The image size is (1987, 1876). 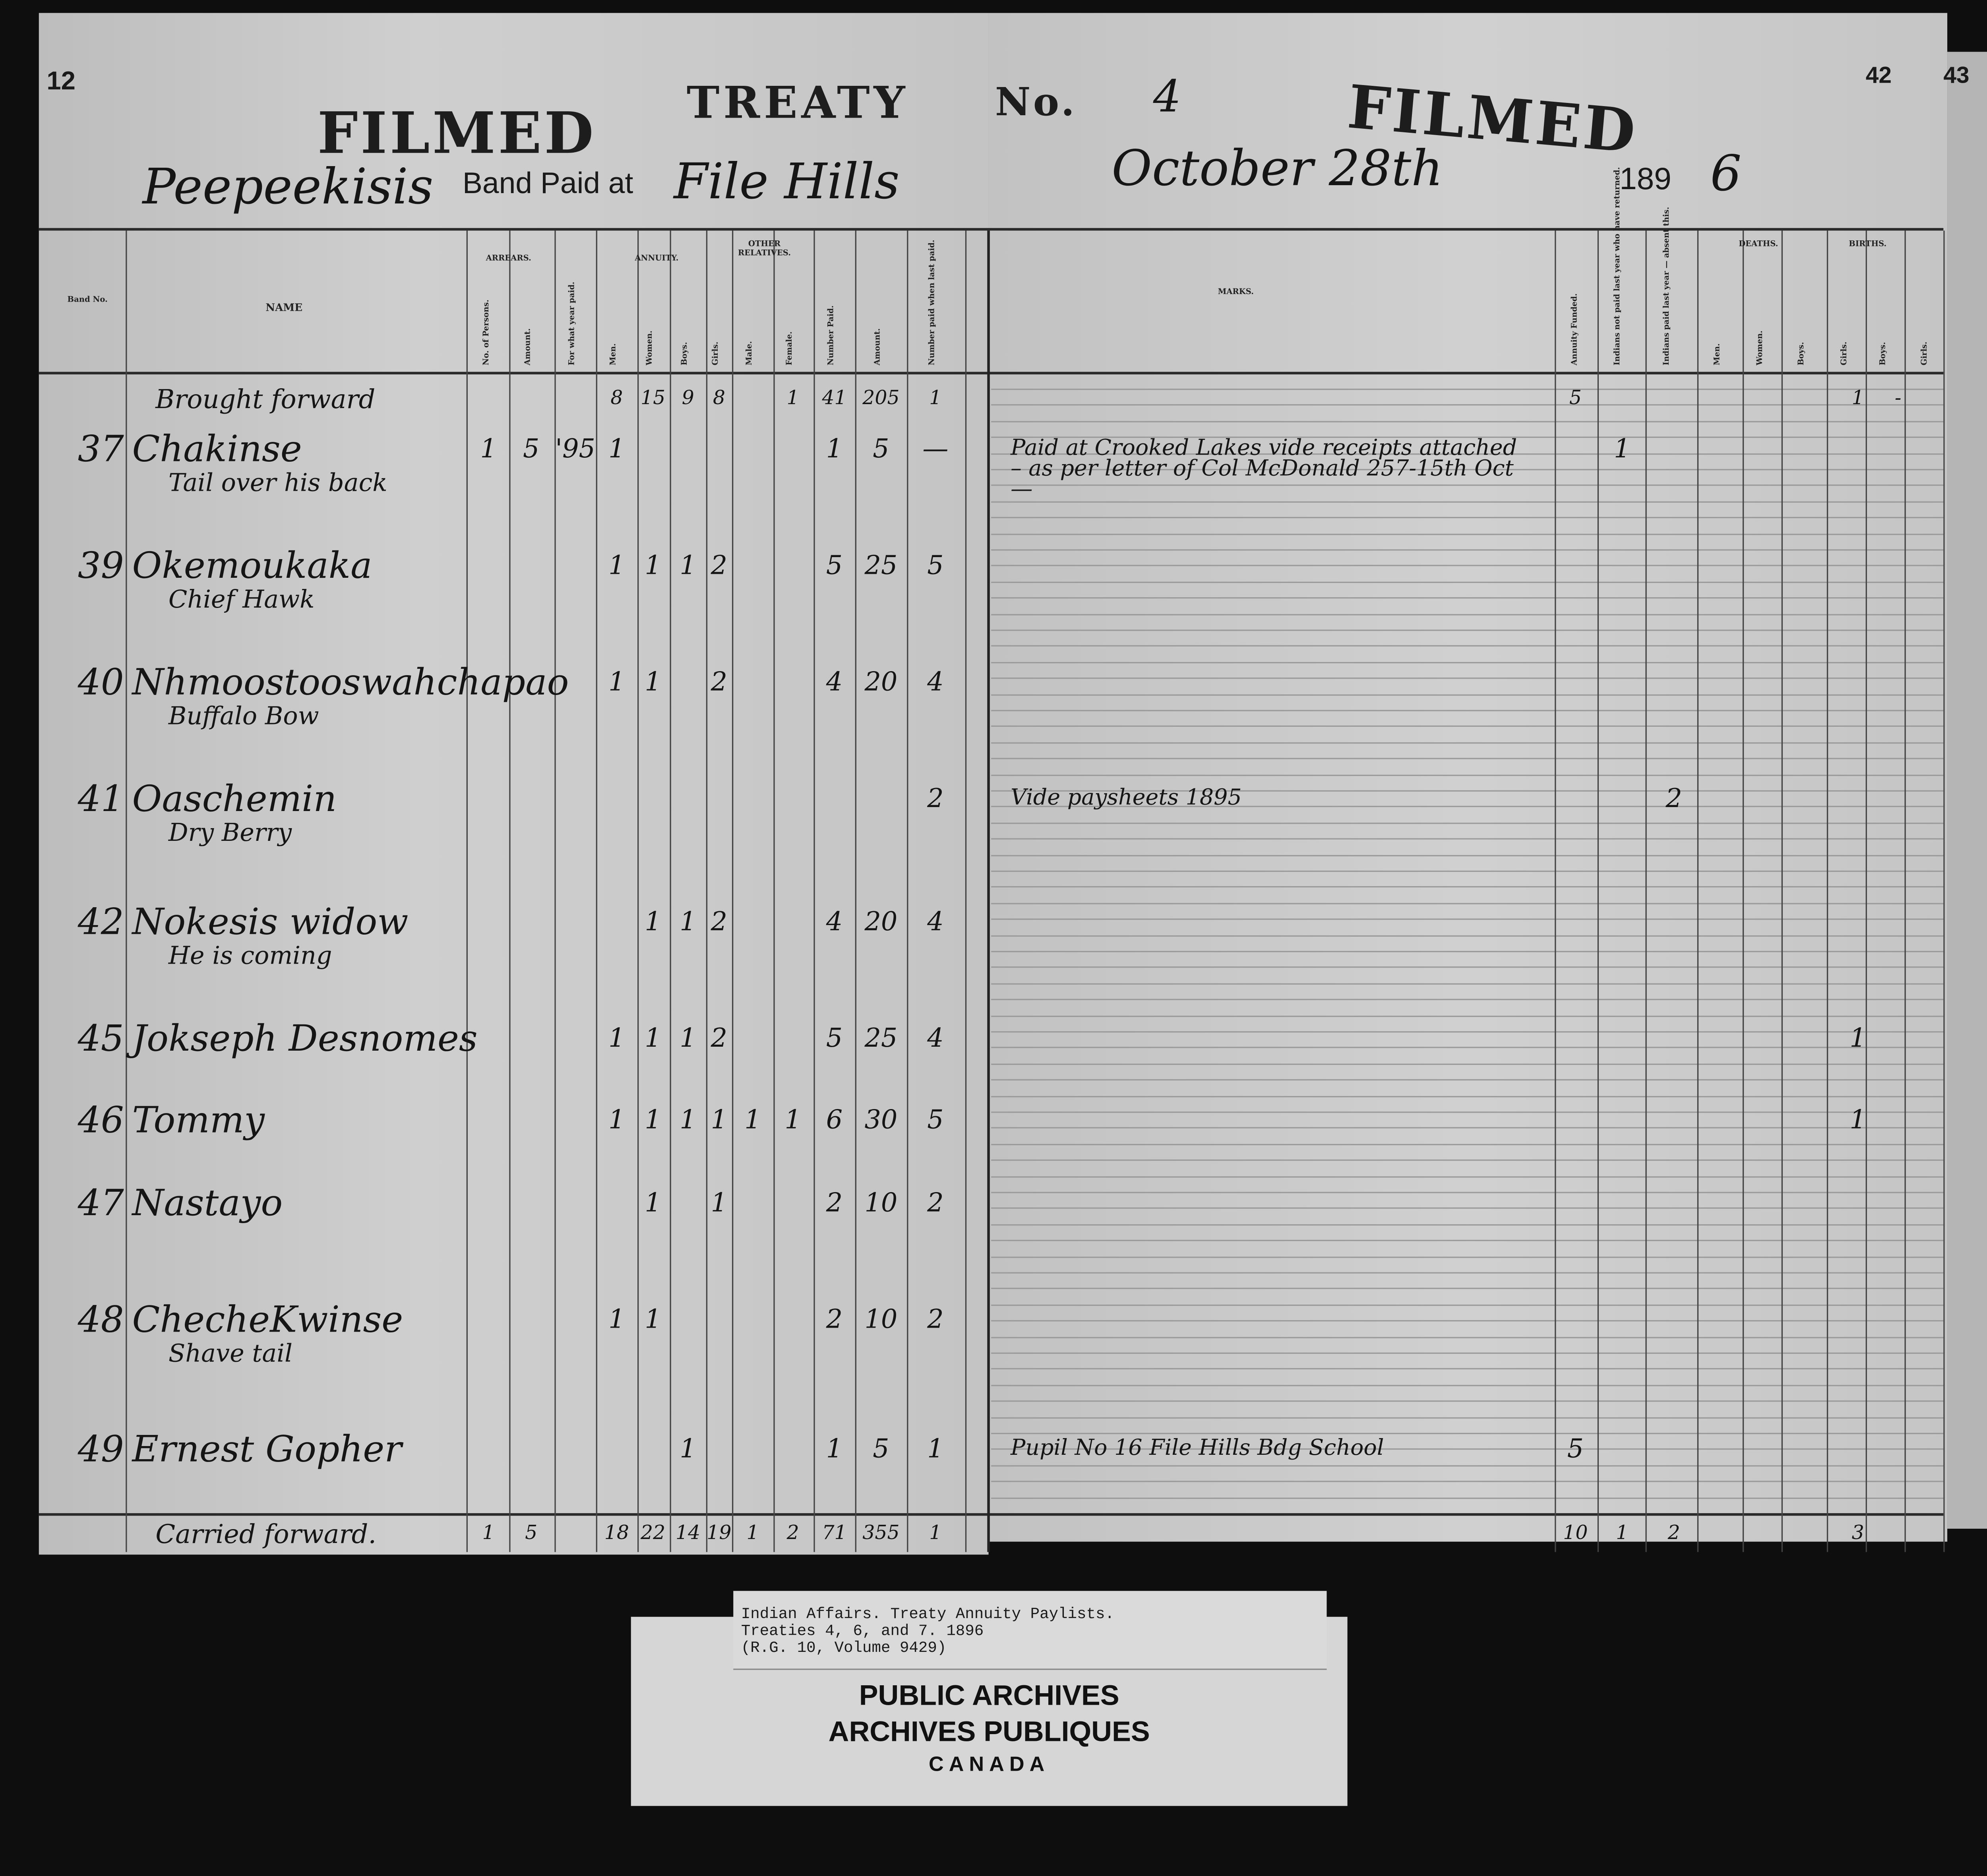 What do you see at coordinates (787, 181) in the screenshot?
I see `paid-at-location: File Hills` at bounding box center [787, 181].